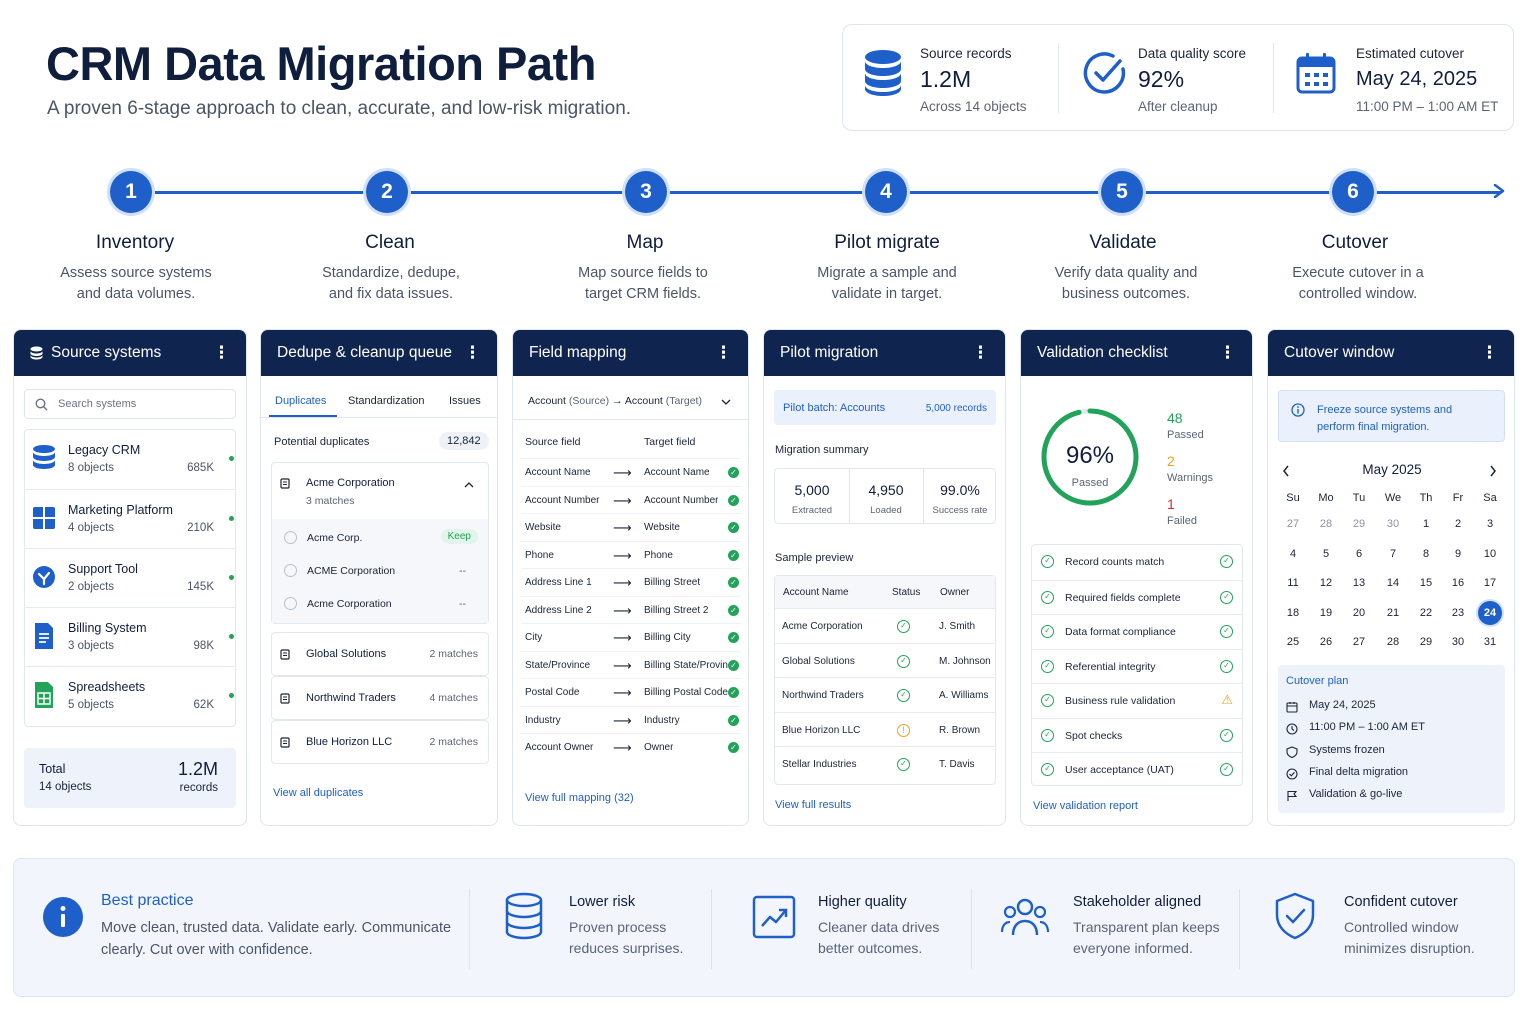  What do you see at coordinates (1426, 553) in the screenshot?
I see `calendar-day: 8` at bounding box center [1426, 553].